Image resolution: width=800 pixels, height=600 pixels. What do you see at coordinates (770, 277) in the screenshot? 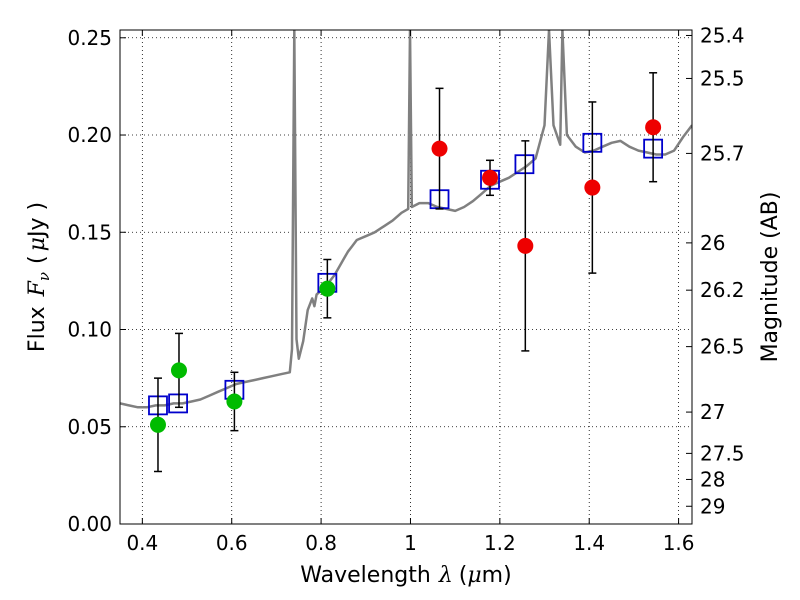
I see `right-axis-label: Magnitude (AB)` at bounding box center [770, 277].